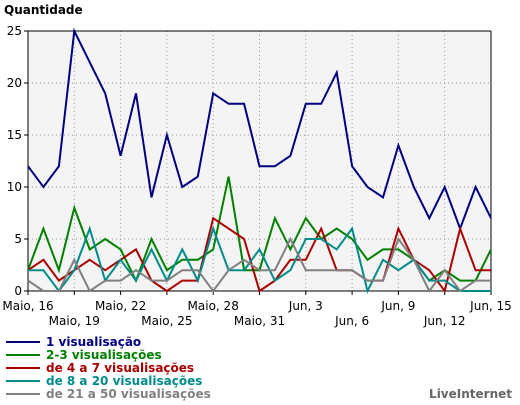 The height and width of the screenshot is (405, 520). Describe the element at coordinates (120, 306) in the screenshot. I see `x-tick-label: Maio, 22` at that location.